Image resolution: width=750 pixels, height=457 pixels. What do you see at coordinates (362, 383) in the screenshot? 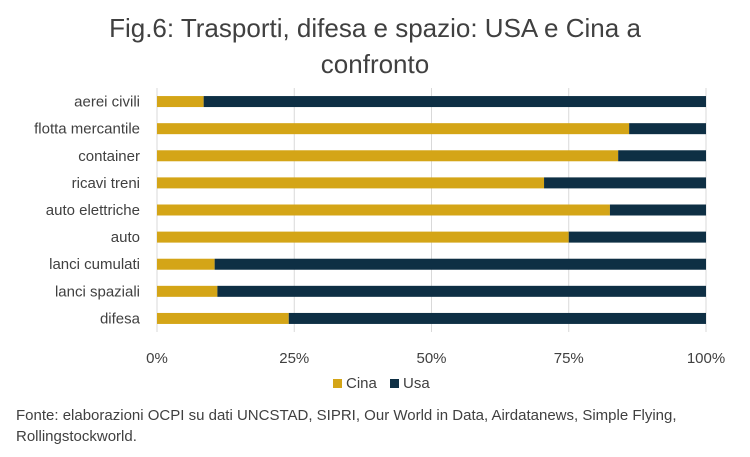
I see `legend-label-cina: Cina` at bounding box center [362, 383].